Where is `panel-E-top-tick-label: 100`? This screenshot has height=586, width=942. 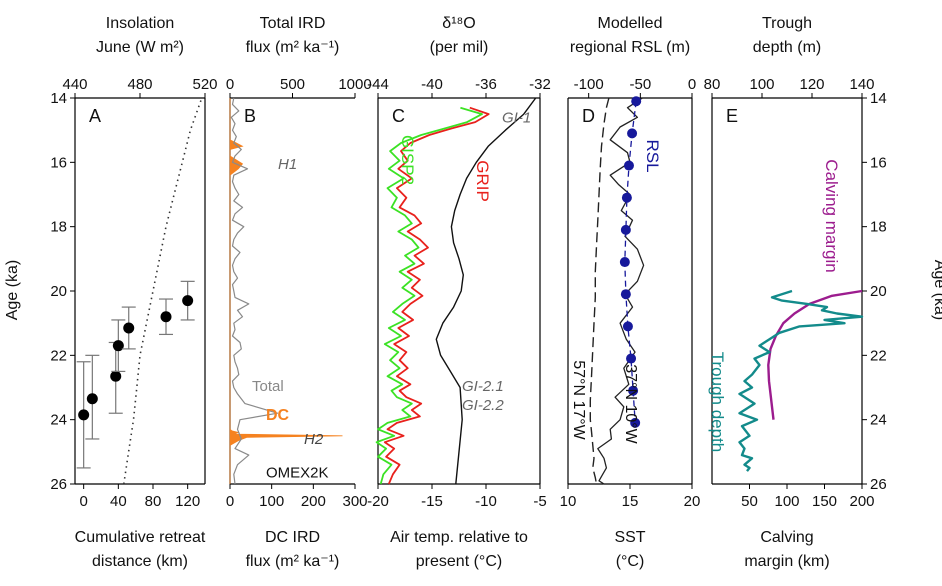 panel-E-top-tick-label: 100 is located at coordinates (761, 84).